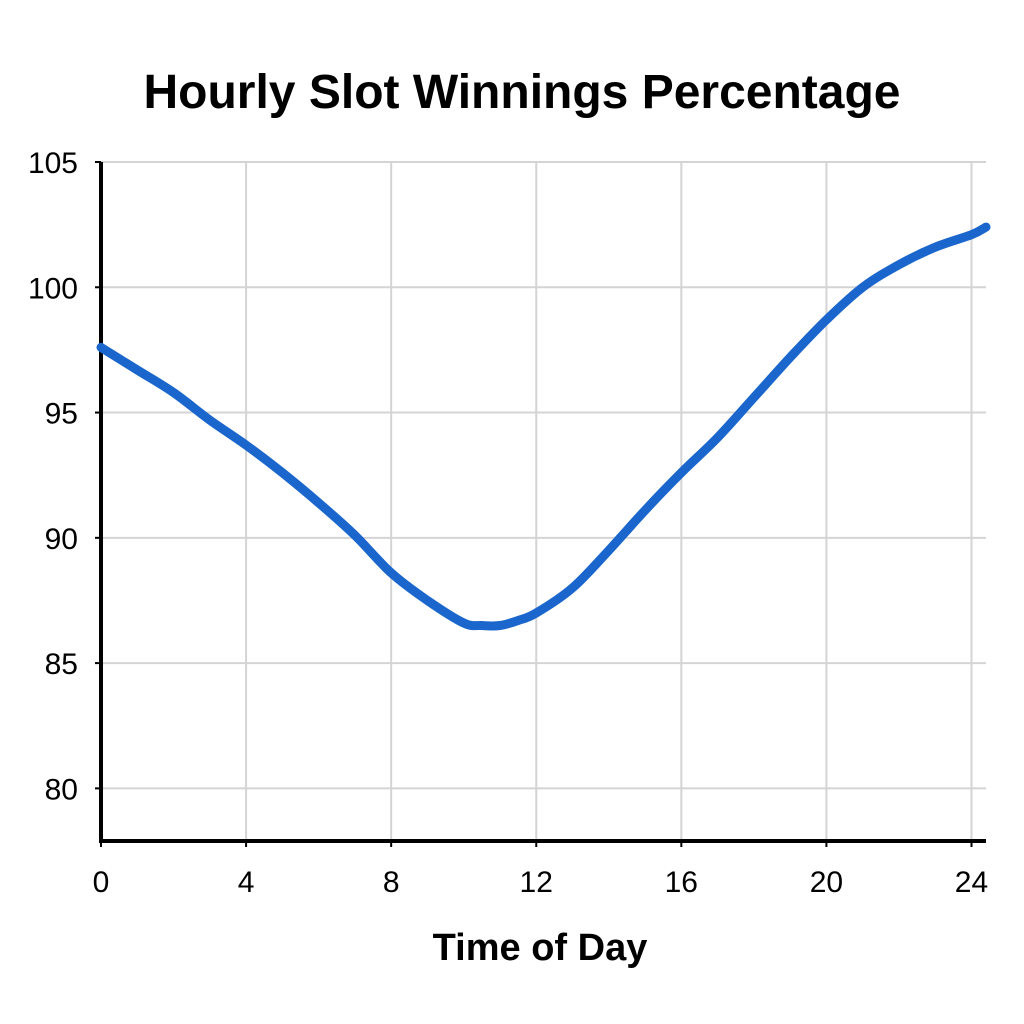  What do you see at coordinates (61, 539) in the screenshot?
I see `y-tick-label: 90` at bounding box center [61, 539].